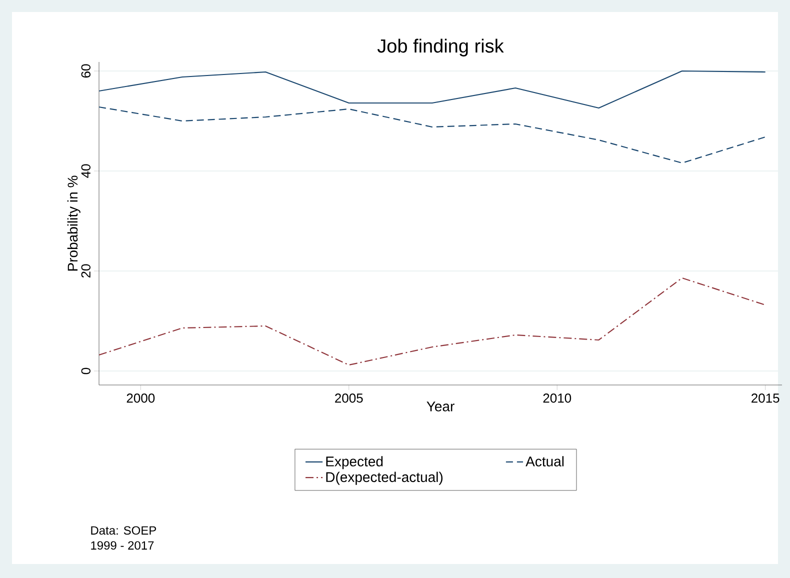  I want to click on x-tick-label: 2015, so click(766, 398).